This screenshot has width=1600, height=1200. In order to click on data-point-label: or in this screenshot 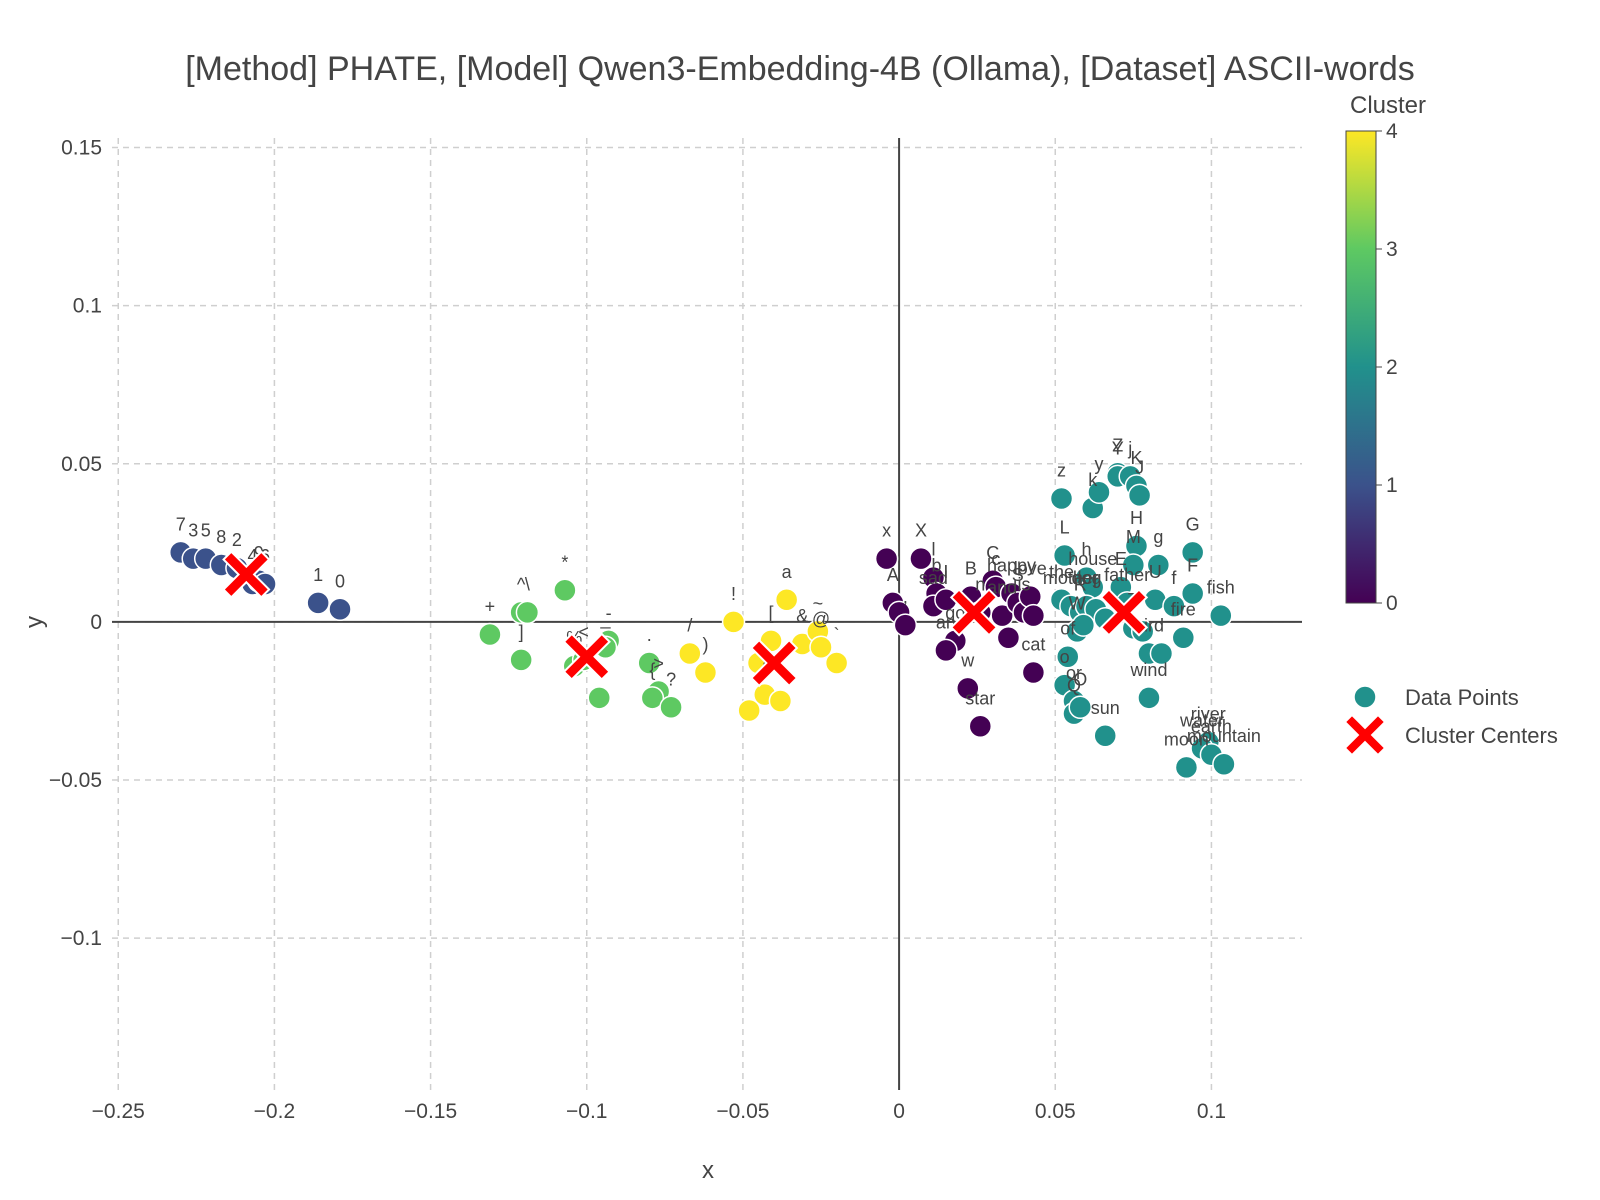, I will do `click(1074, 673)`.